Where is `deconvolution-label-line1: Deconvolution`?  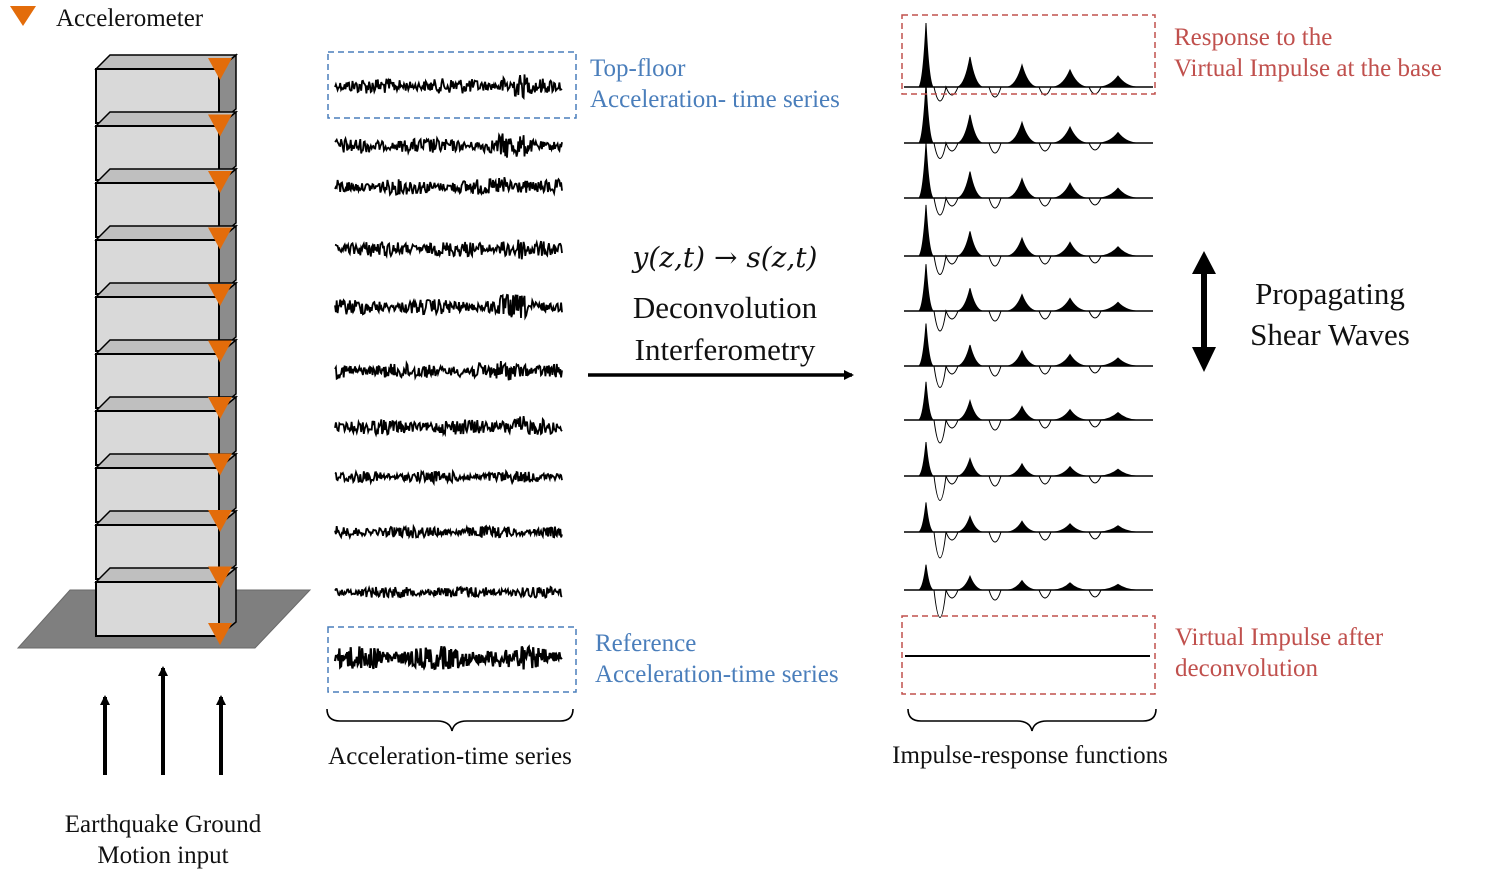
deconvolution-label-line1: Deconvolution is located at coordinates (725, 307).